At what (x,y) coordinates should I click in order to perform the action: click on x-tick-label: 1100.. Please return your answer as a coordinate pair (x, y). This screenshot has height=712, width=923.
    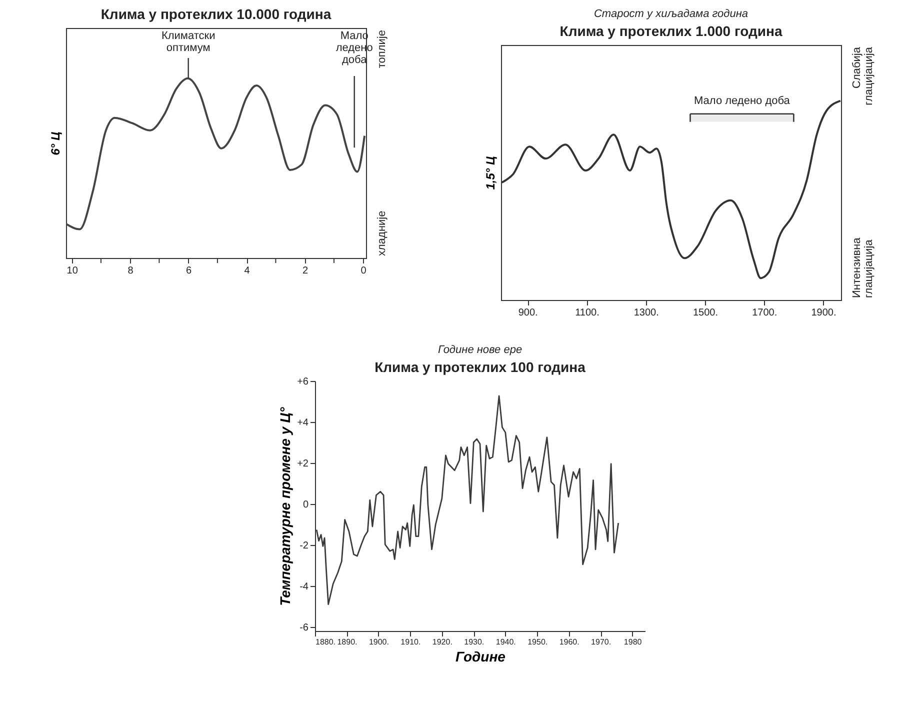
    Looking at the image, I should click on (587, 313).